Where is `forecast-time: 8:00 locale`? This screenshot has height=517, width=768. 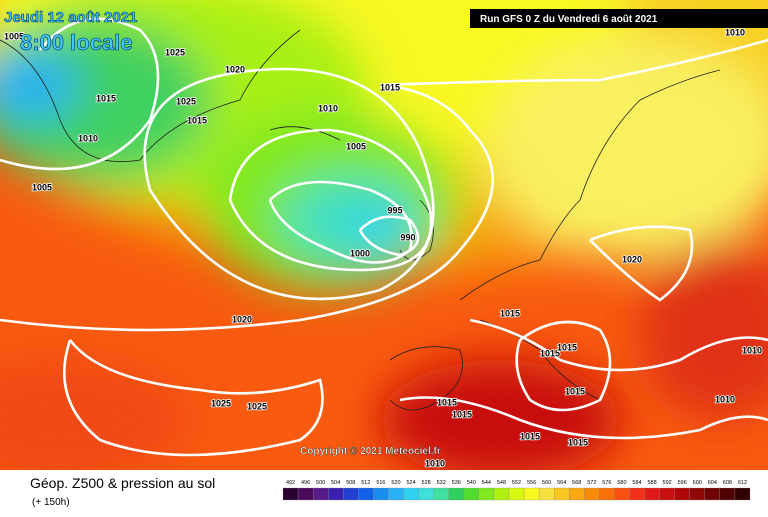
forecast-time: 8:00 locale is located at coordinates (76, 42).